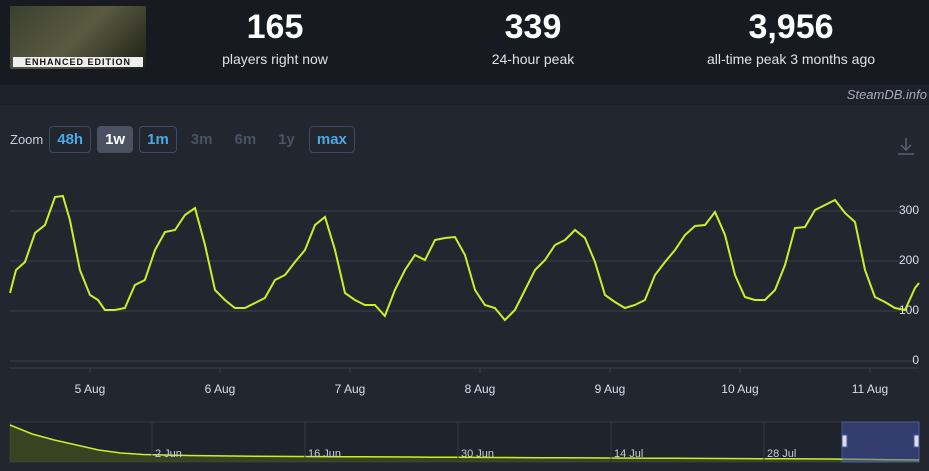 The image size is (929, 471). Describe the element at coordinates (245, 139) in the screenshot. I see `zoom-button: 6m` at that location.